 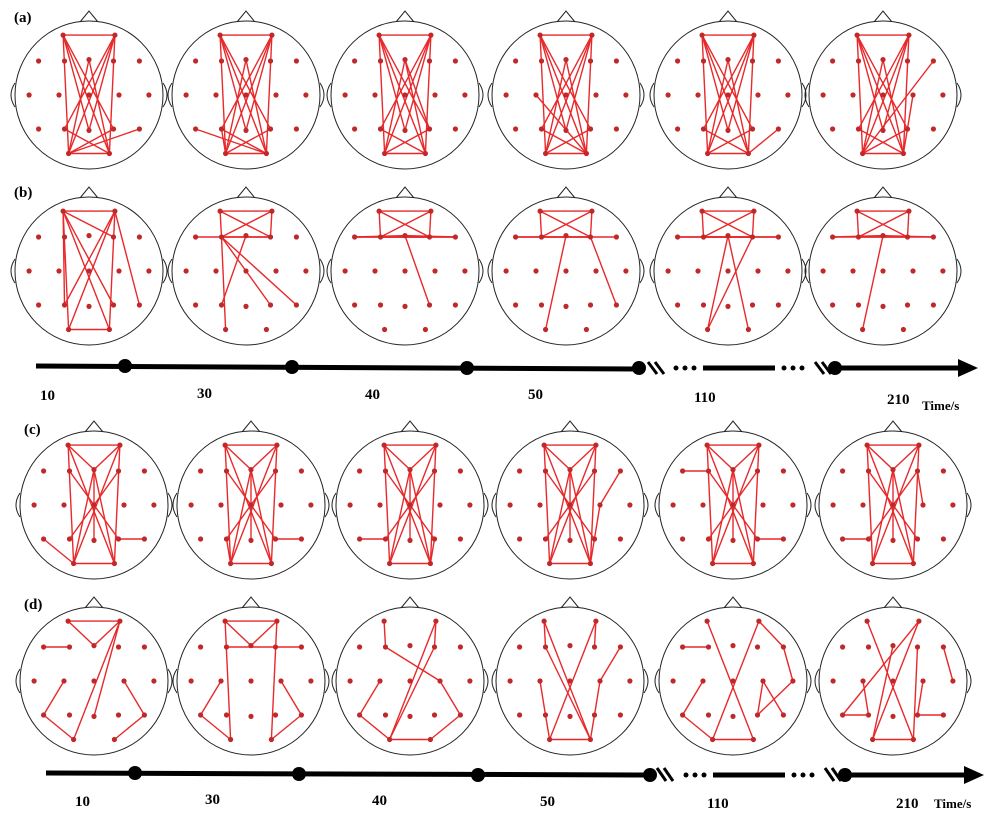 I want to click on timeline-top-dot, so click(x=793, y=368).